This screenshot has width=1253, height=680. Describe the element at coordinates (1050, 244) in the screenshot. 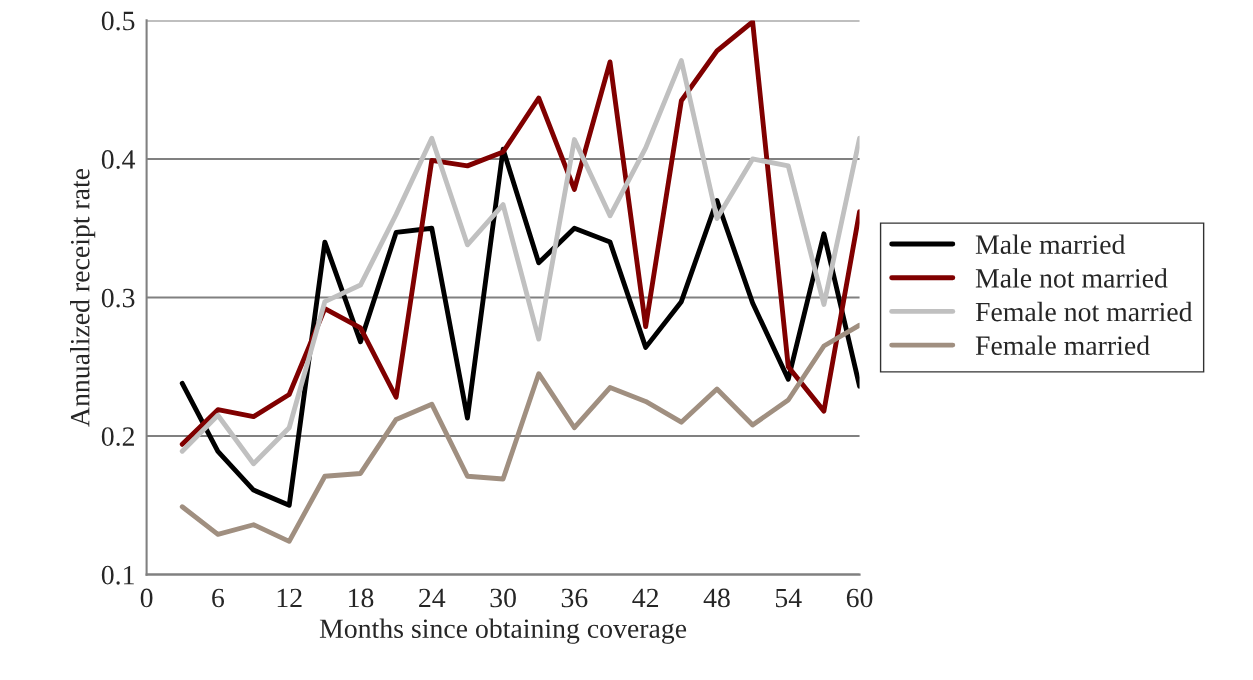

I see `legend-label: Male married` at that location.